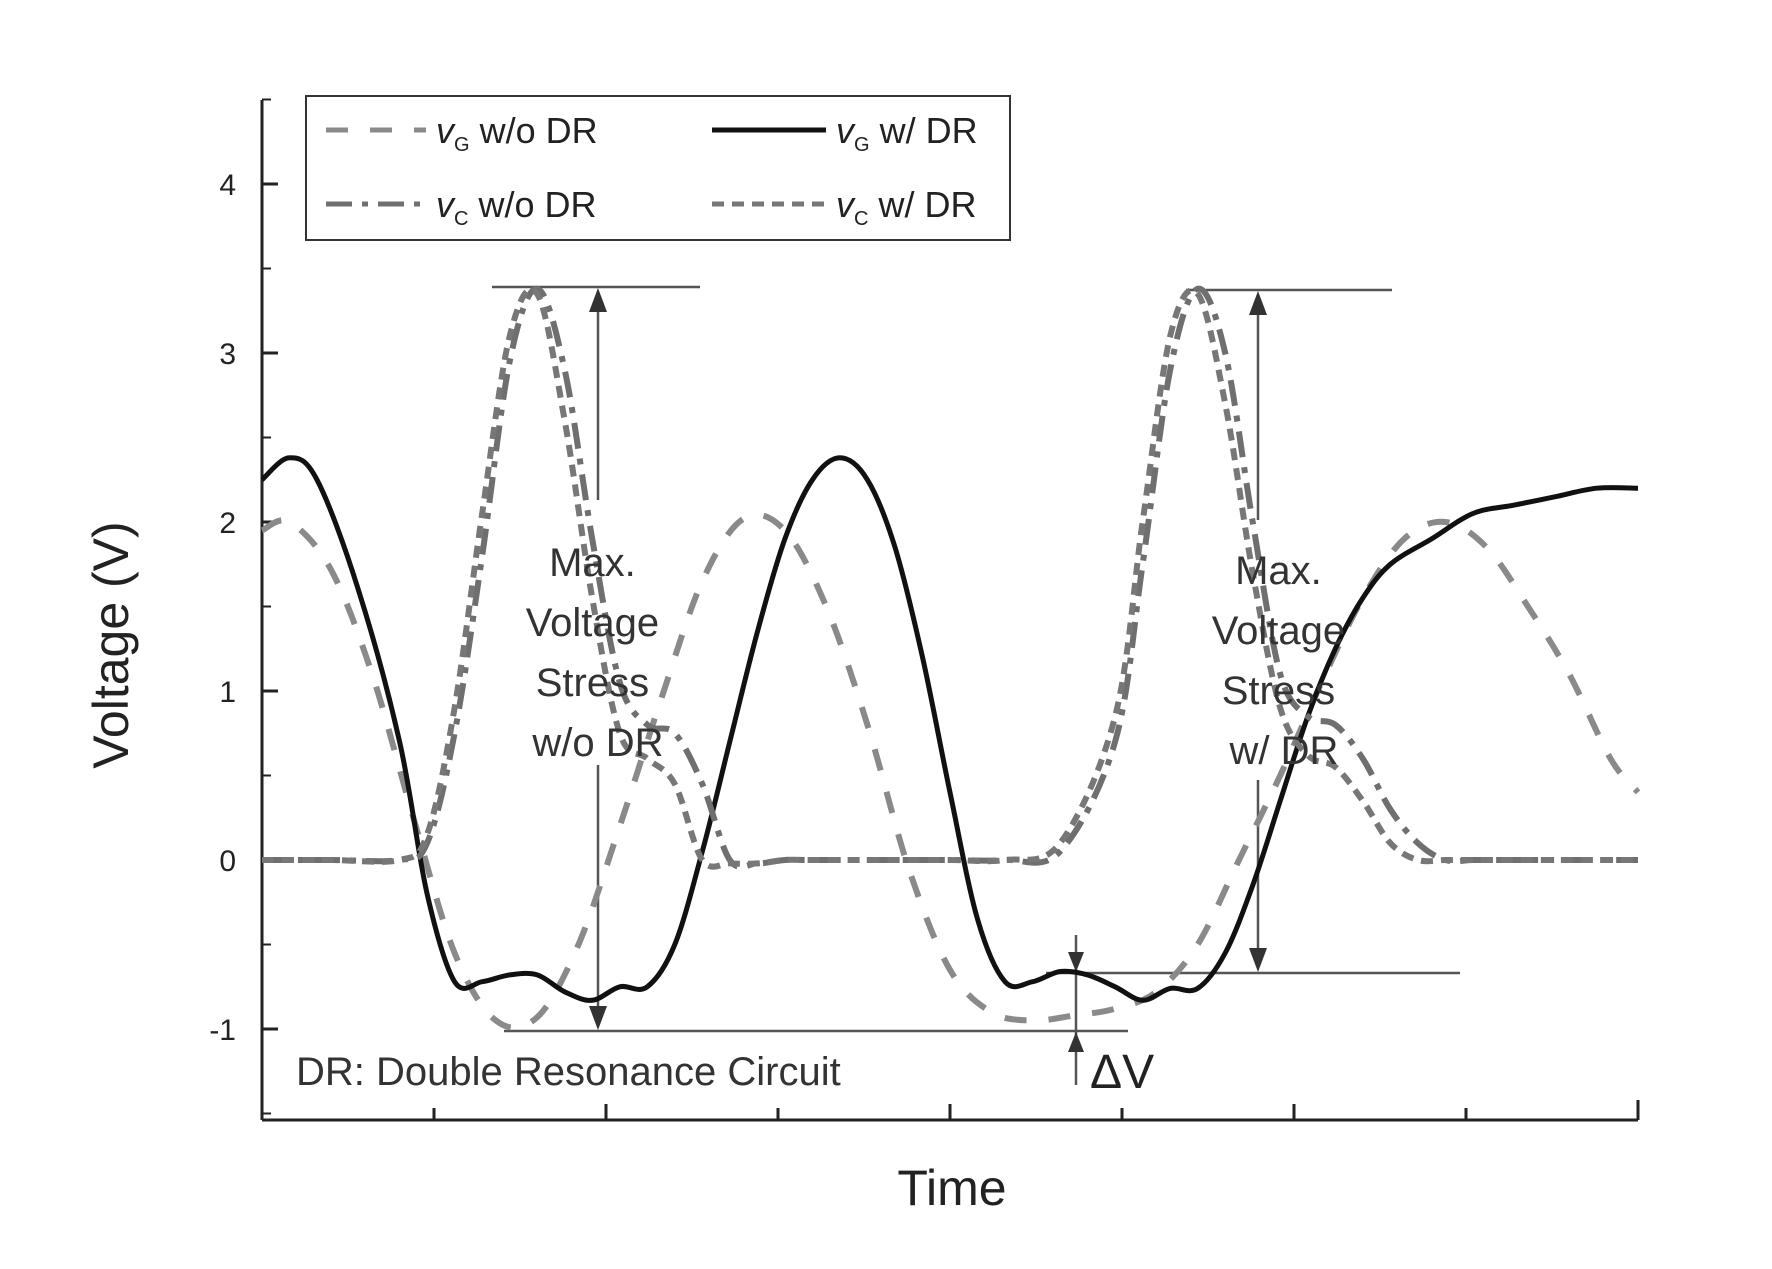  Describe the element at coordinates (658, 168) in the screenshot. I see `legend: vG w/o DR vG w/ DR vC w/o DR vC w/ DR` at that location.